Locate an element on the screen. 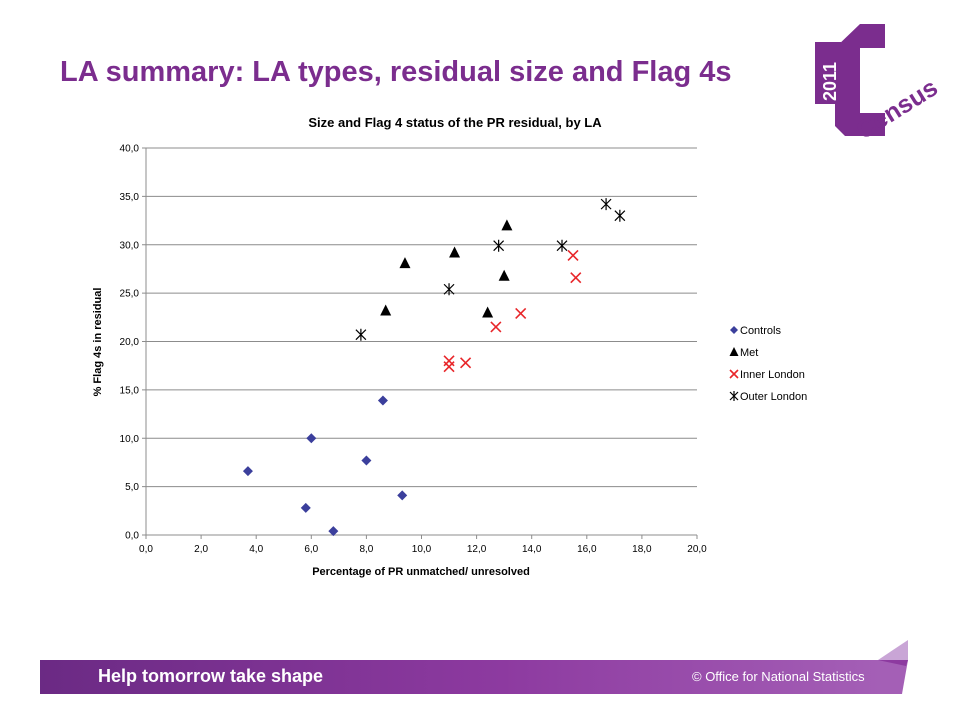 The height and width of the screenshot is (720, 960). census-2011-logo: 2011 Census is located at coordinates (879, 84).